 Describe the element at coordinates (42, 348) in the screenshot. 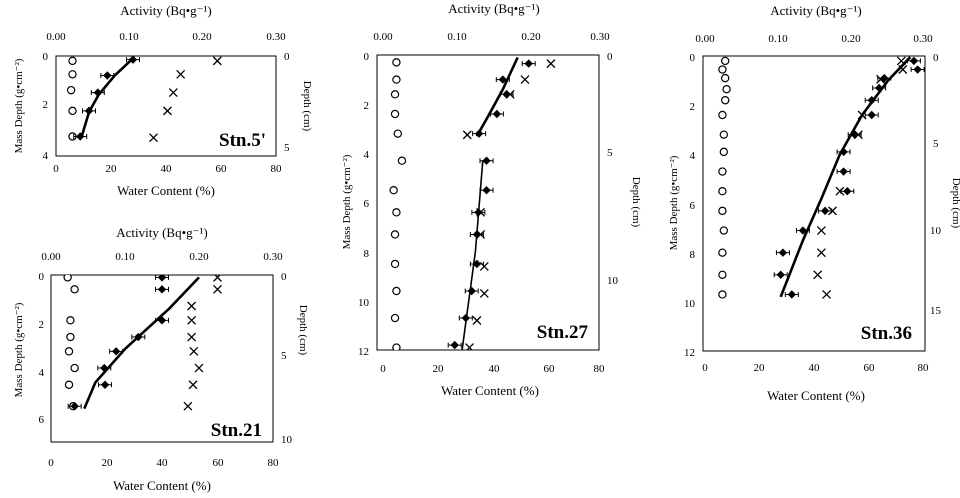

I see `mass-depth-ticks: 0 2 4 6` at that location.